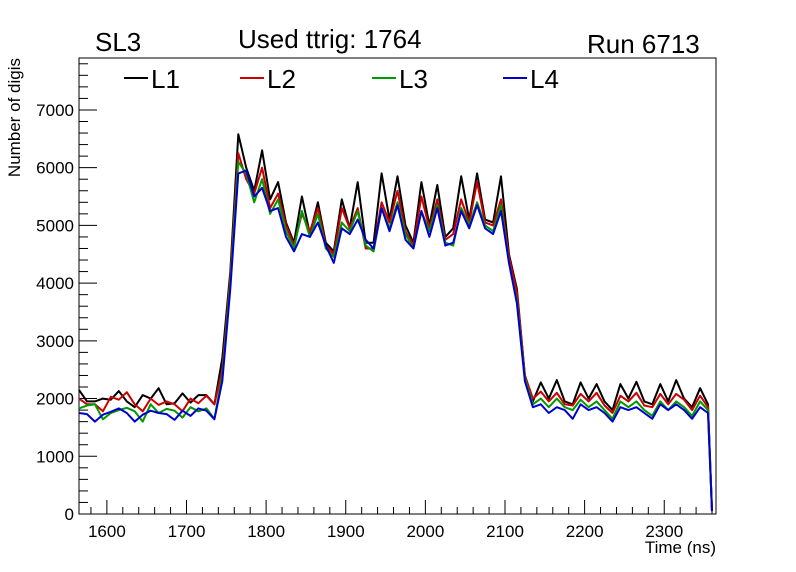 This screenshot has width=796, height=572. I want to click on x-tick-label: 2100, so click(505, 531).